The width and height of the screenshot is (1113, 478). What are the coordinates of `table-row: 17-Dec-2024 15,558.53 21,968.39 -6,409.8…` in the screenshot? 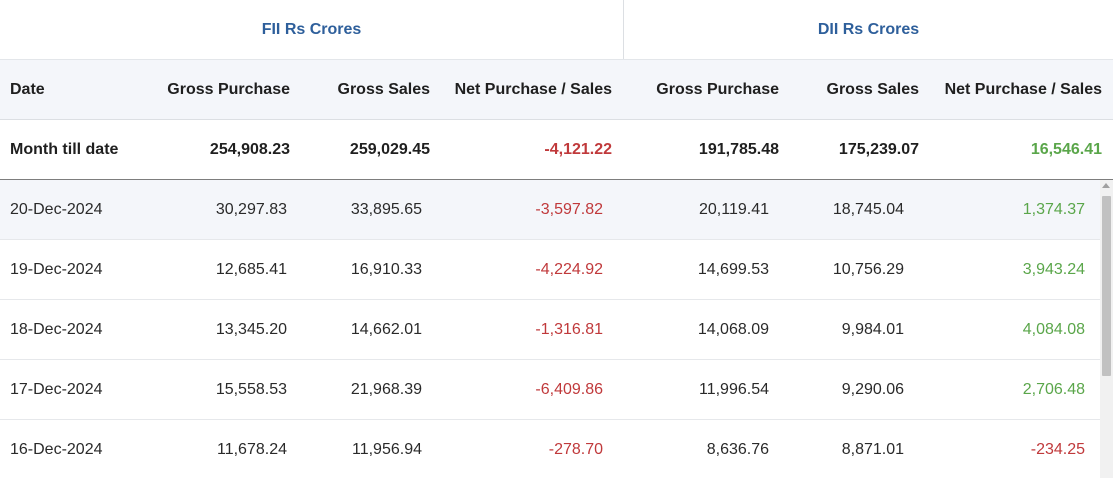 It's located at (550, 390).